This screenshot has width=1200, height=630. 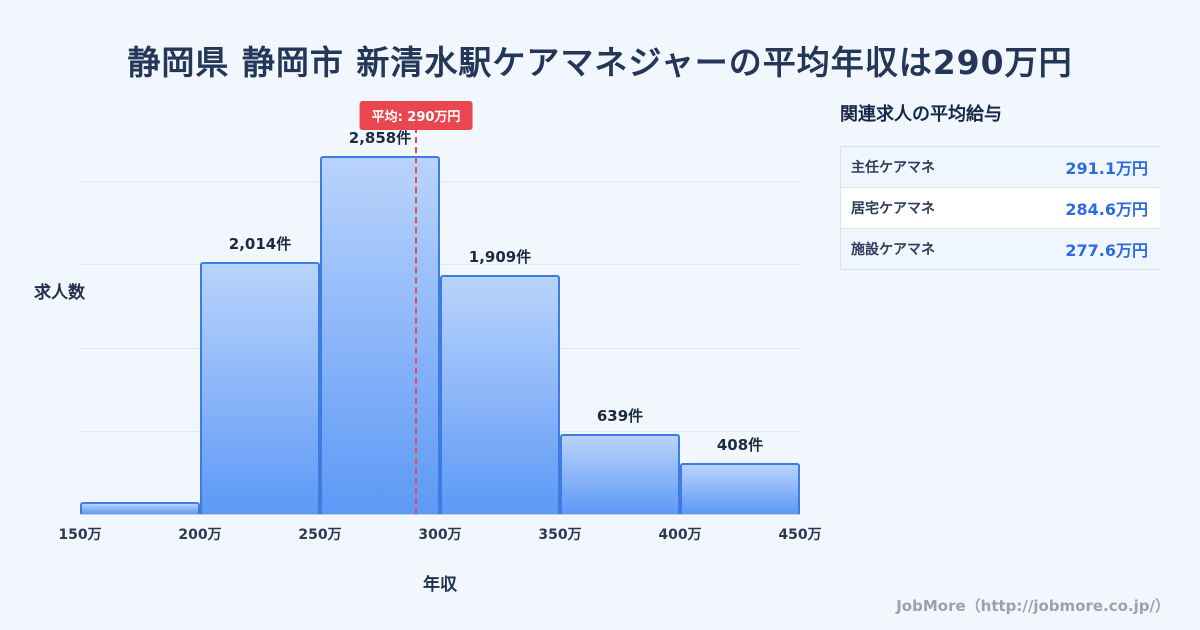 I want to click on x-tick-label: 250万, so click(x=320, y=535).